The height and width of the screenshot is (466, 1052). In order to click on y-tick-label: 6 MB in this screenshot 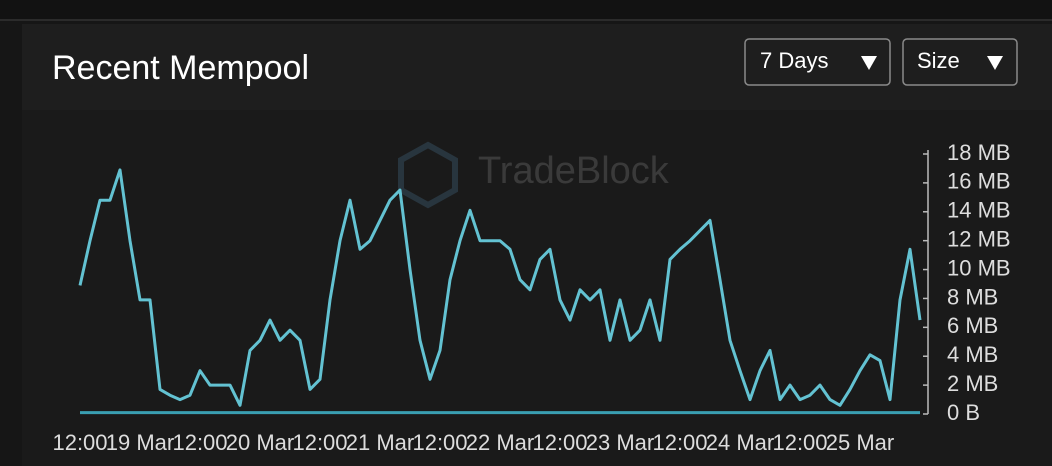, I will do `click(972, 325)`.